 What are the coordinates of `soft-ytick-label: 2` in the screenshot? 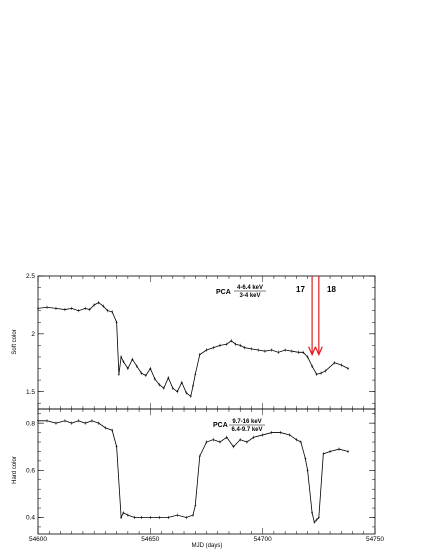 It's located at (33, 334).